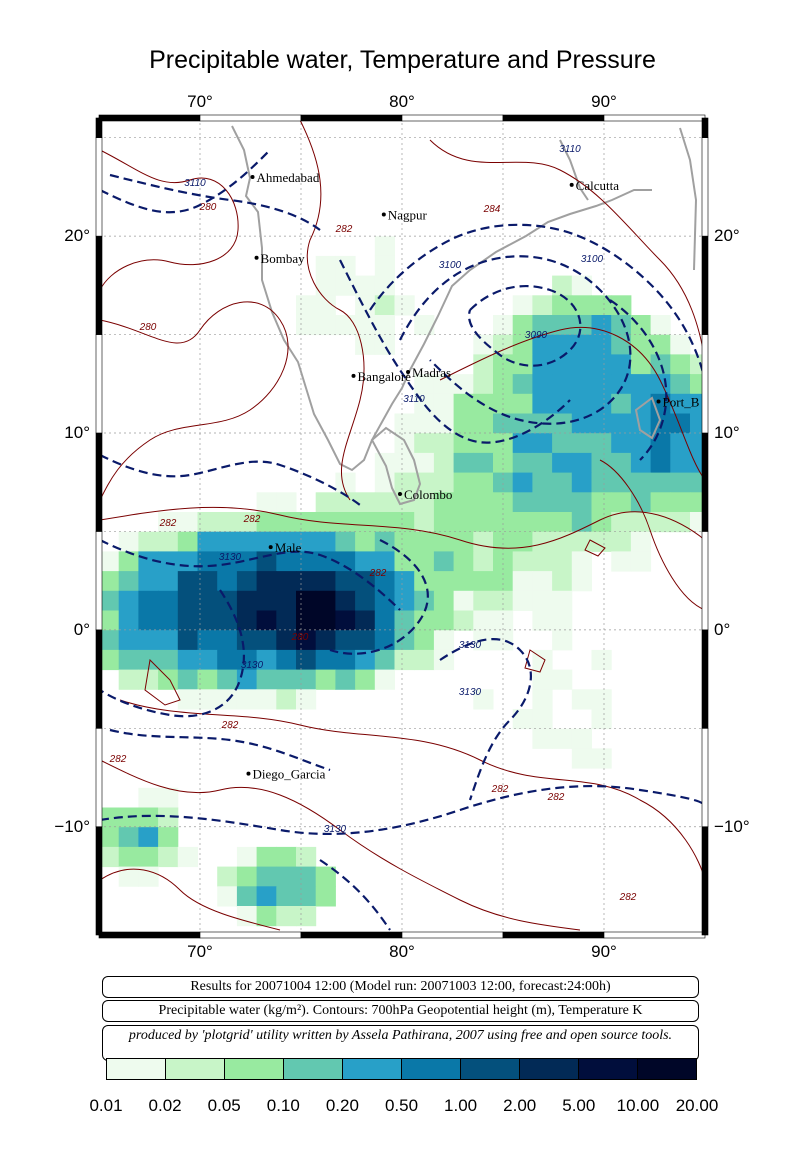  What do you see at coordinates (208, 207) in the screenshot?
I see `temperature-label: 280` at bounding box center [208, 207].